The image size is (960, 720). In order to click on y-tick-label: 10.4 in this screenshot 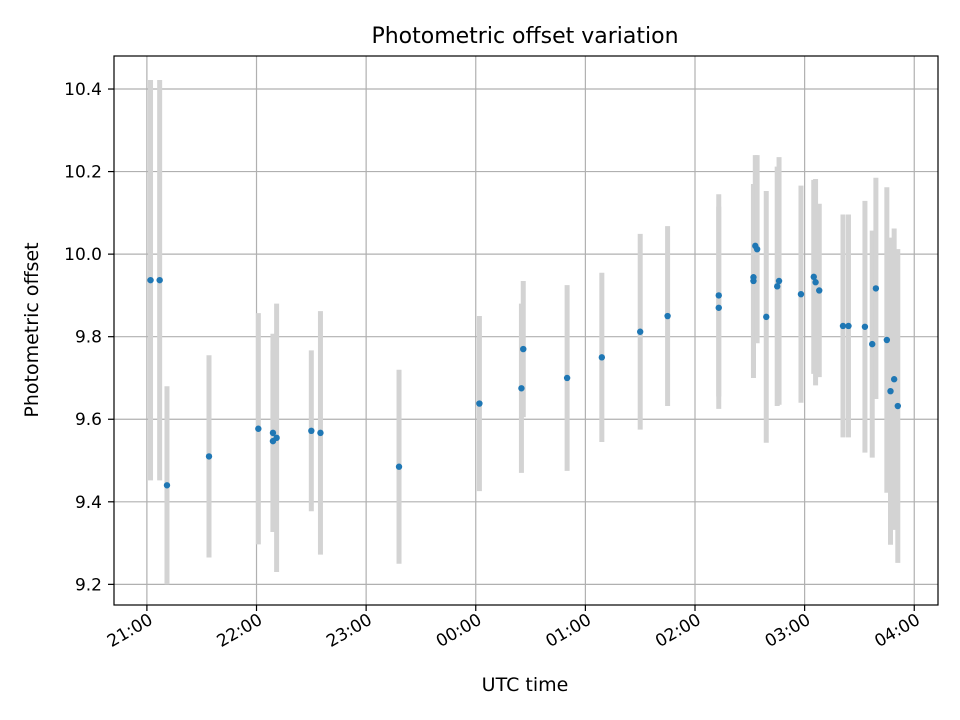, I will do `click(83, 90)`.